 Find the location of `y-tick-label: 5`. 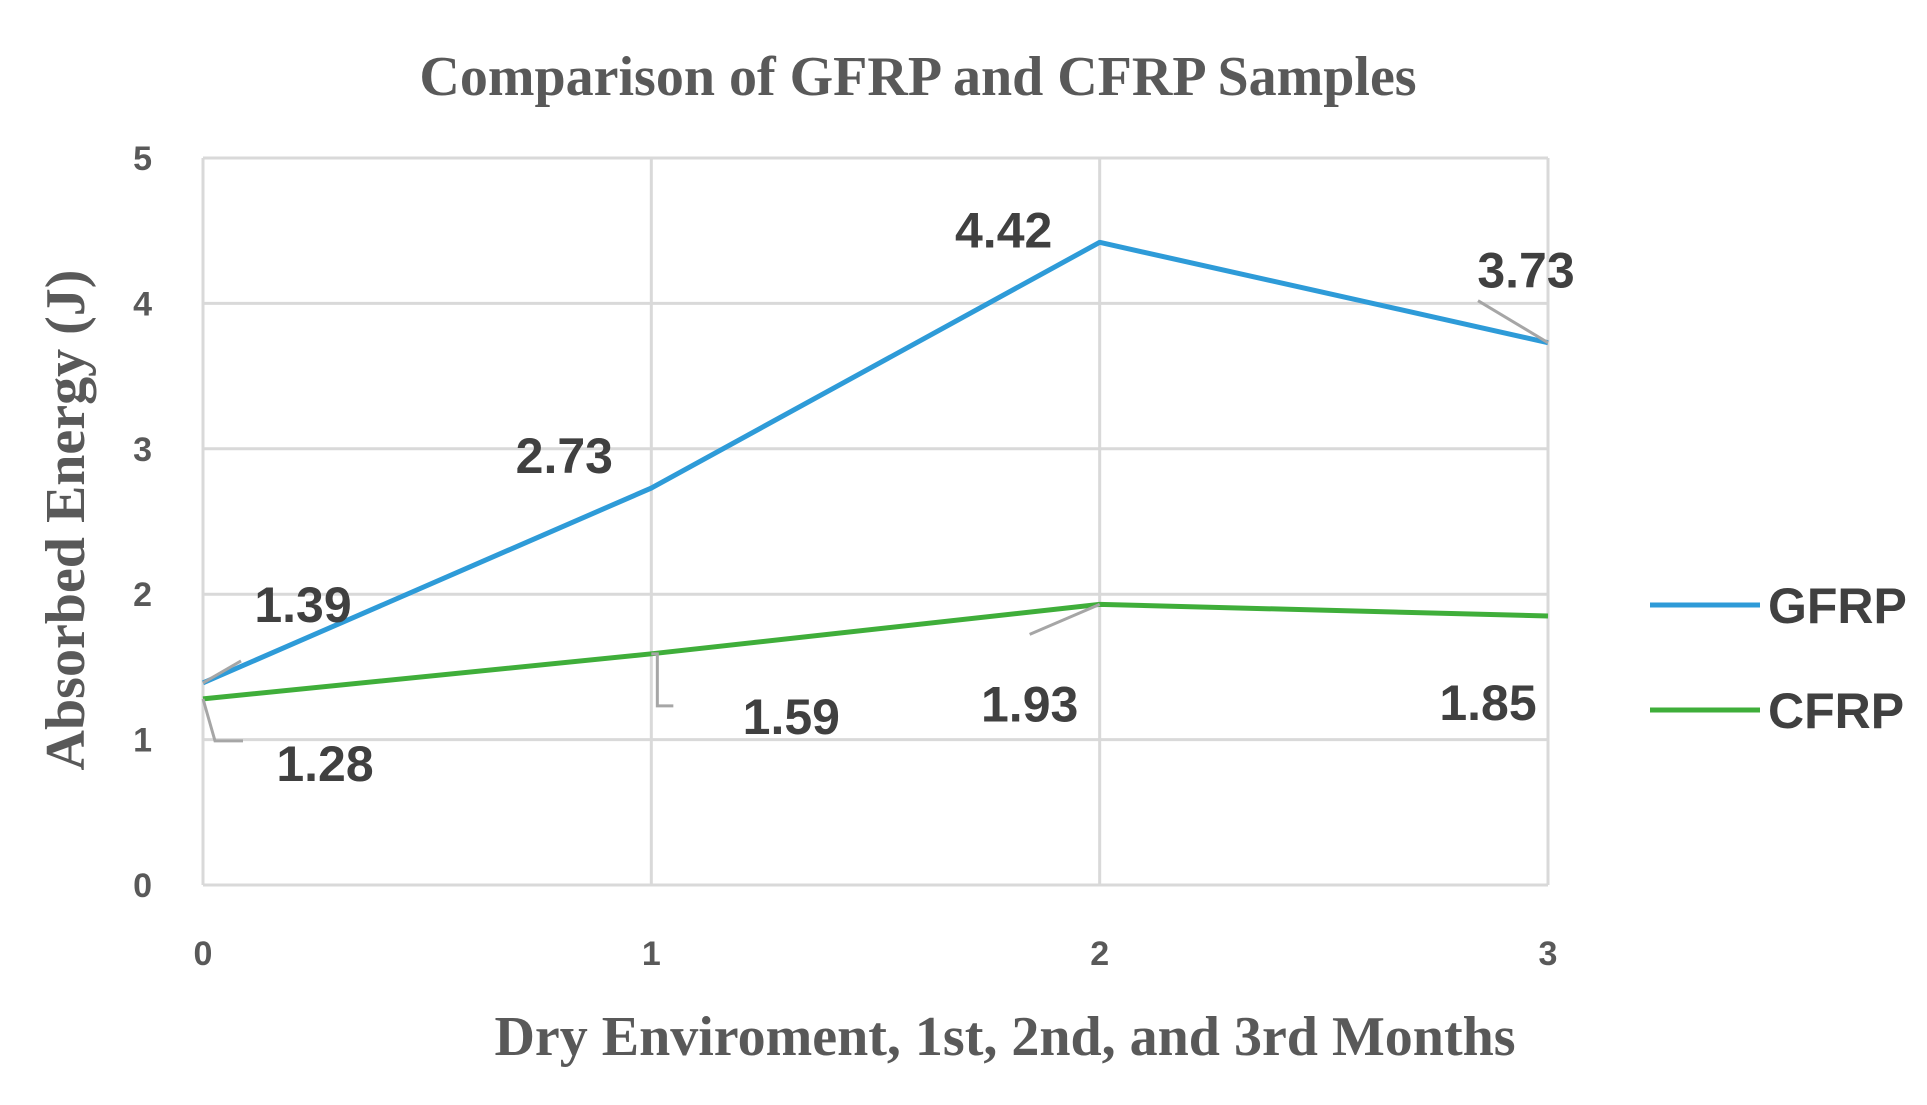

y-tick-label: 5 is located at coordinates (142, 159).